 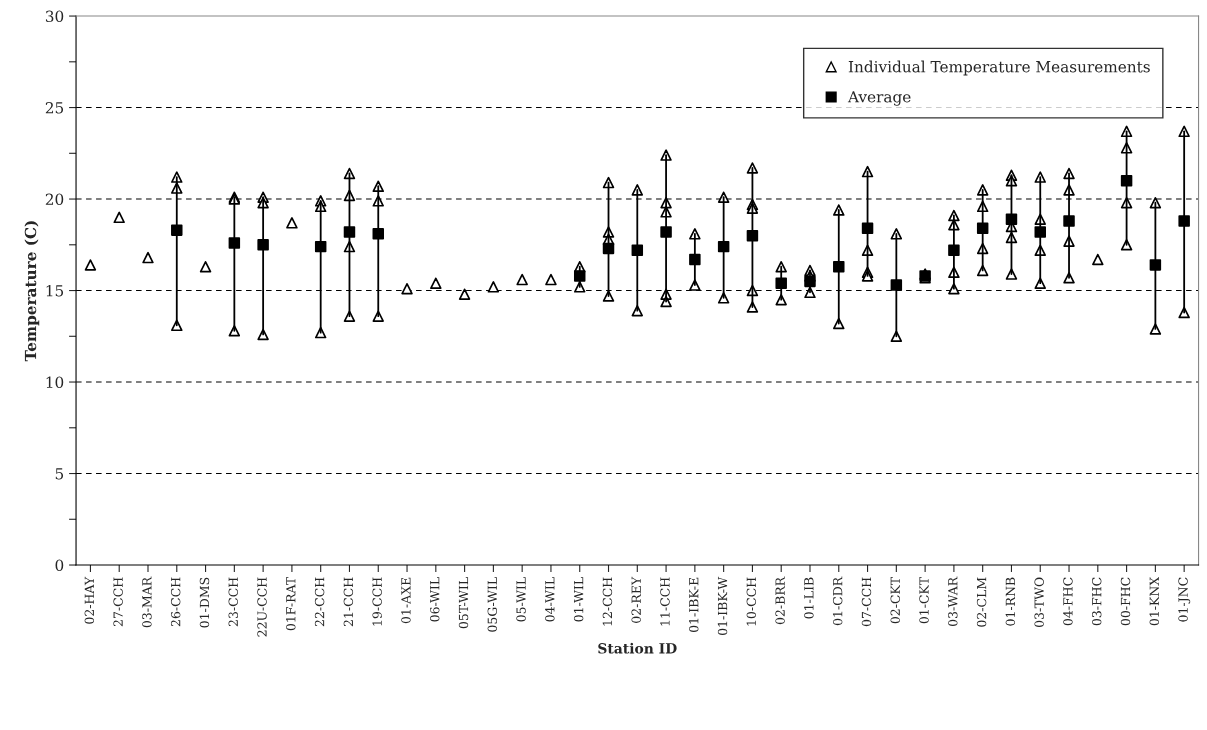 What do you see at coordinates (406, 600) in the screenshot?
I see `x-tick-label: 01-AXE` at bounding box center [406, 600].